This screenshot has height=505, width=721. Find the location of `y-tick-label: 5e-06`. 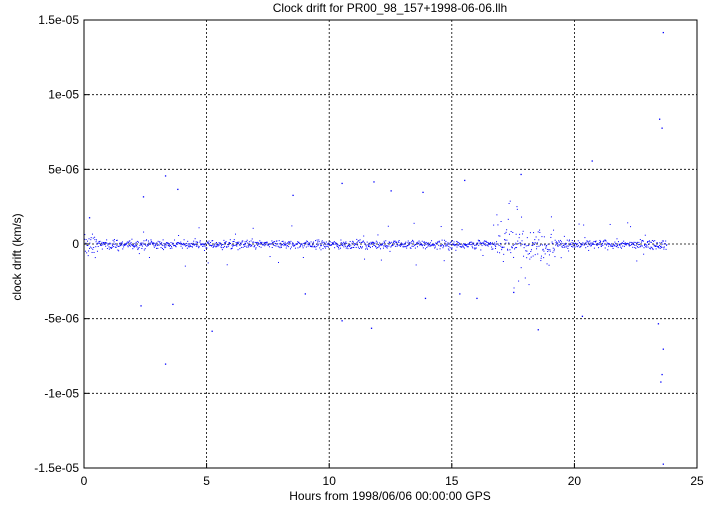

y-tick-label: 5e-06 is located at coordinates (63, 169).